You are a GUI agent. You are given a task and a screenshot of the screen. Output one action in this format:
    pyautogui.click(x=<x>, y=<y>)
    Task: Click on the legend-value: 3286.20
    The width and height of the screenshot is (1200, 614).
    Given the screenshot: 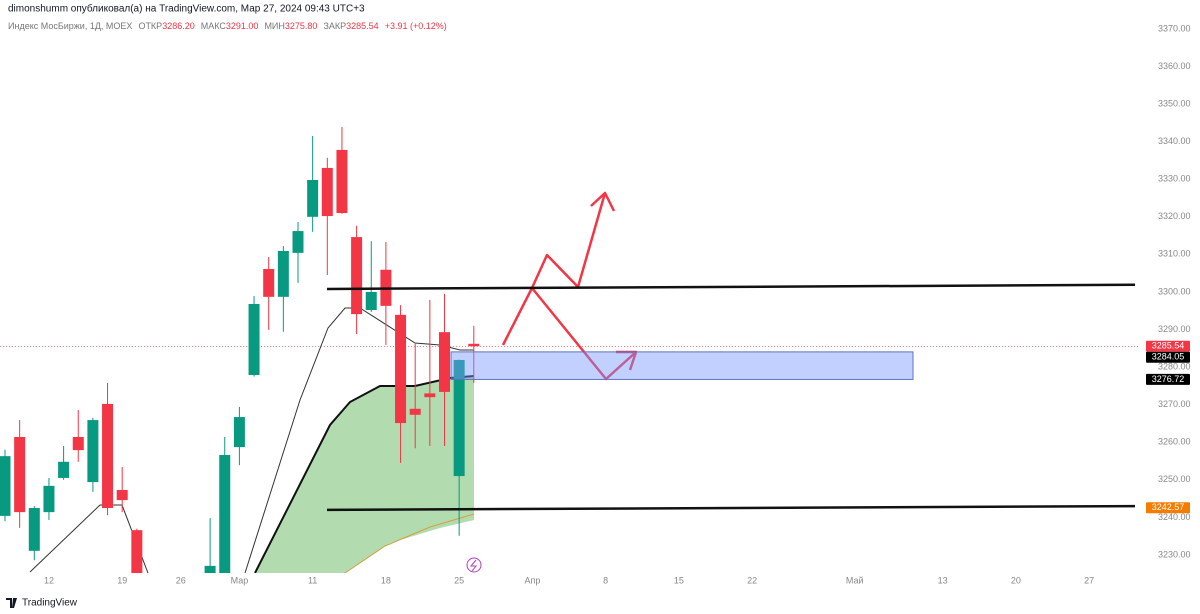 What is the action you would take?
    pyautogui.click(x=178, y=26)
    